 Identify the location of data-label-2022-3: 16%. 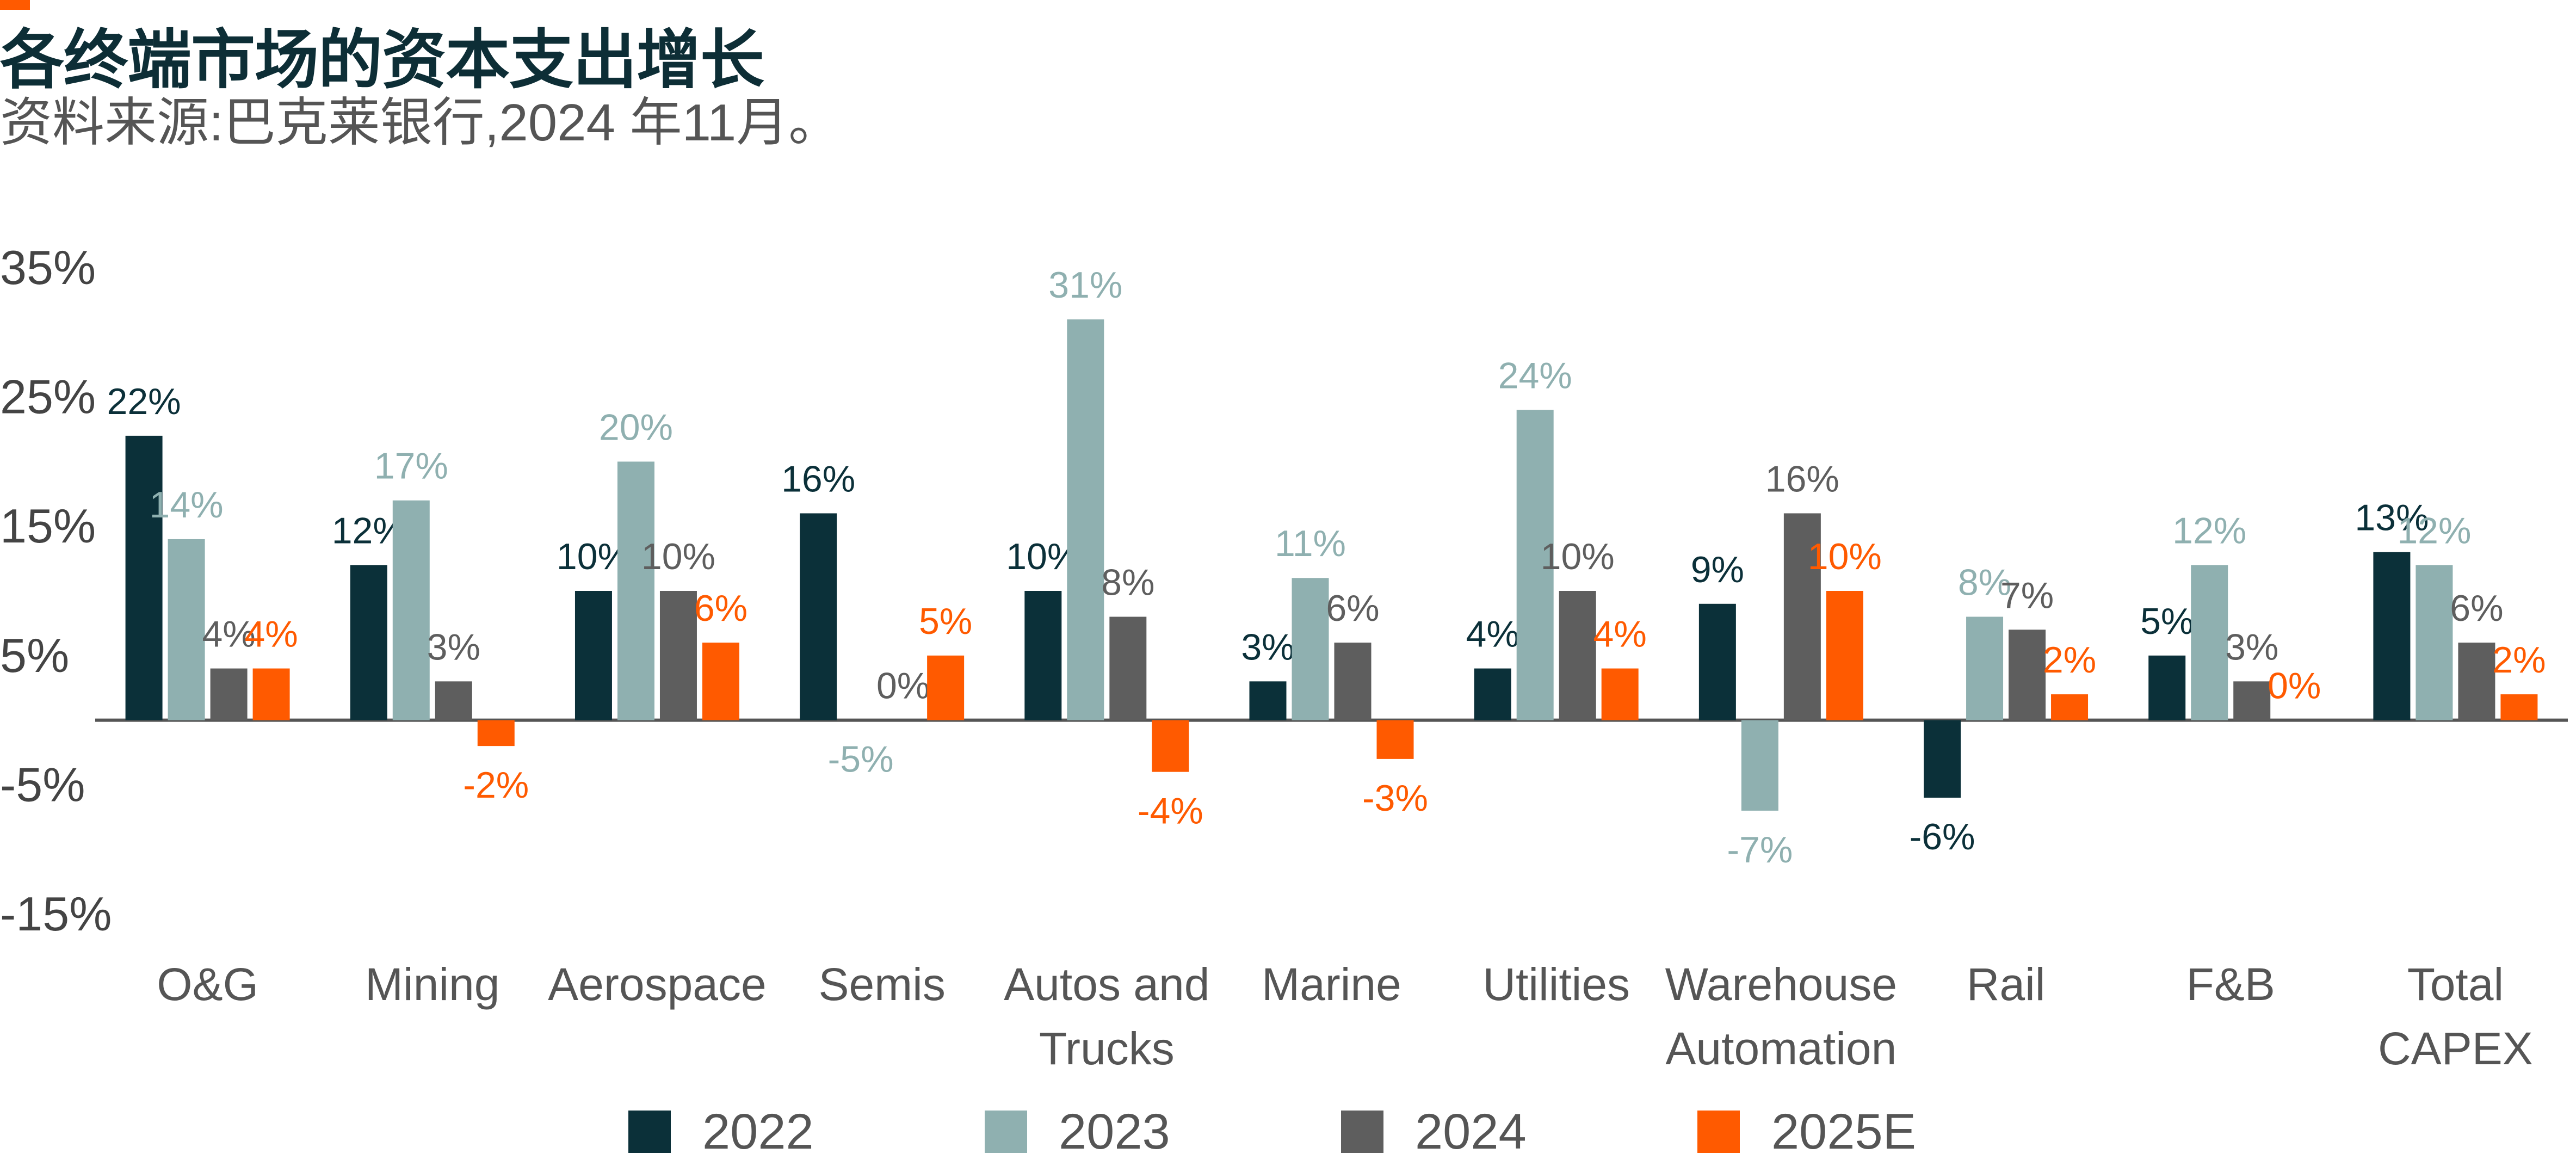
(818, 478).